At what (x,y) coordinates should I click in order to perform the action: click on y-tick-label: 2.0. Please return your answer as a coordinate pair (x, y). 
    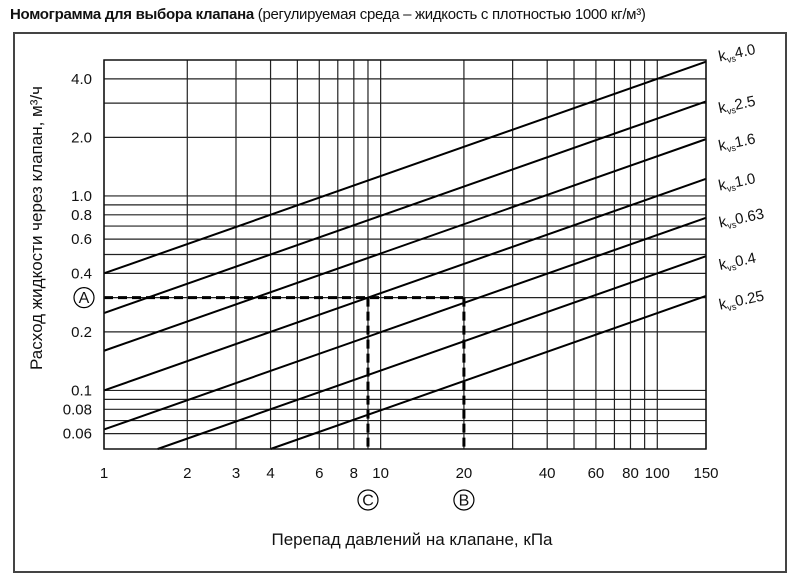
    Looking at the image, I should click on (81, 137).